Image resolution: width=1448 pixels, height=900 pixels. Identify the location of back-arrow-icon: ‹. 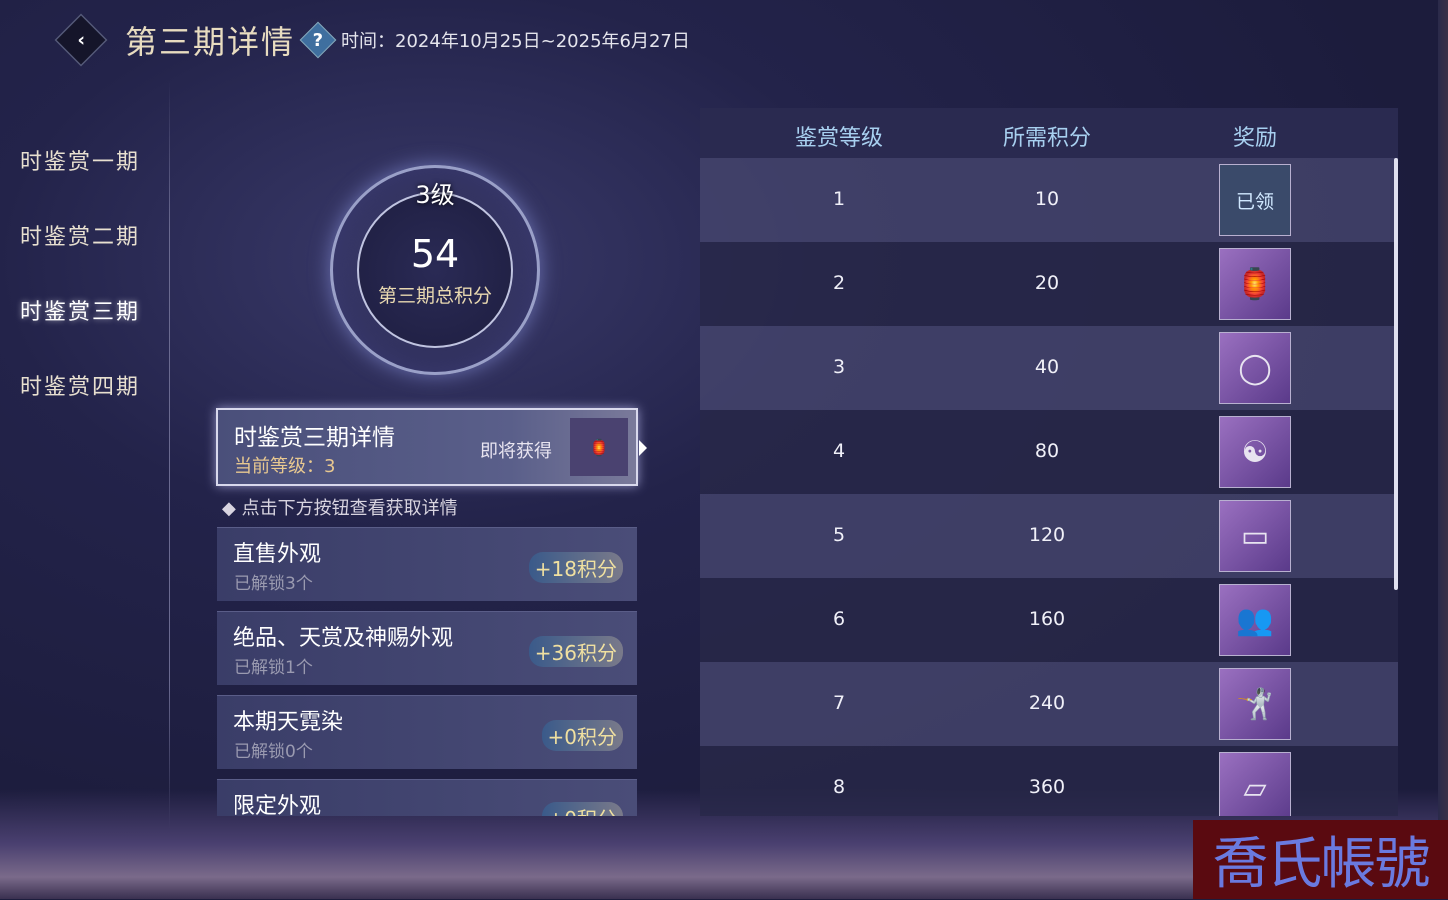
(81, 40).